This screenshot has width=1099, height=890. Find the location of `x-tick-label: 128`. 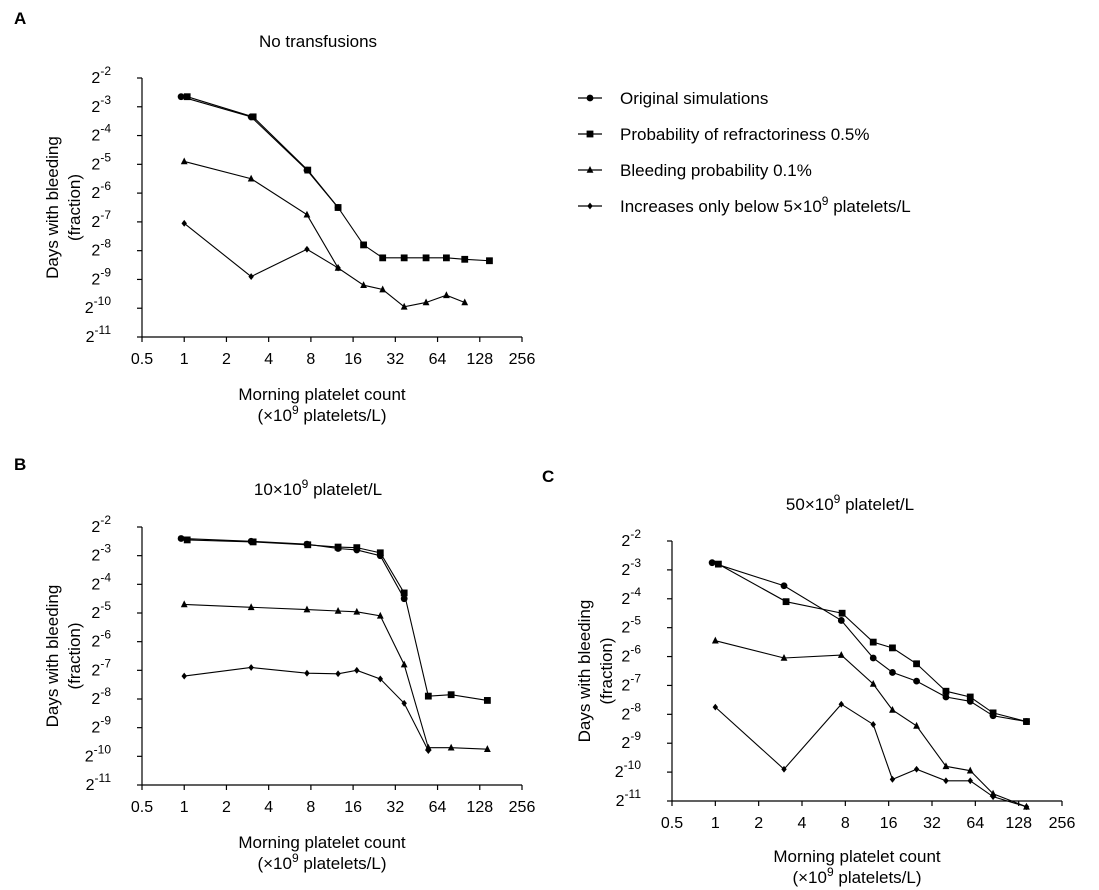

x-tick-label: 128 is located at coordinates (479, 807).